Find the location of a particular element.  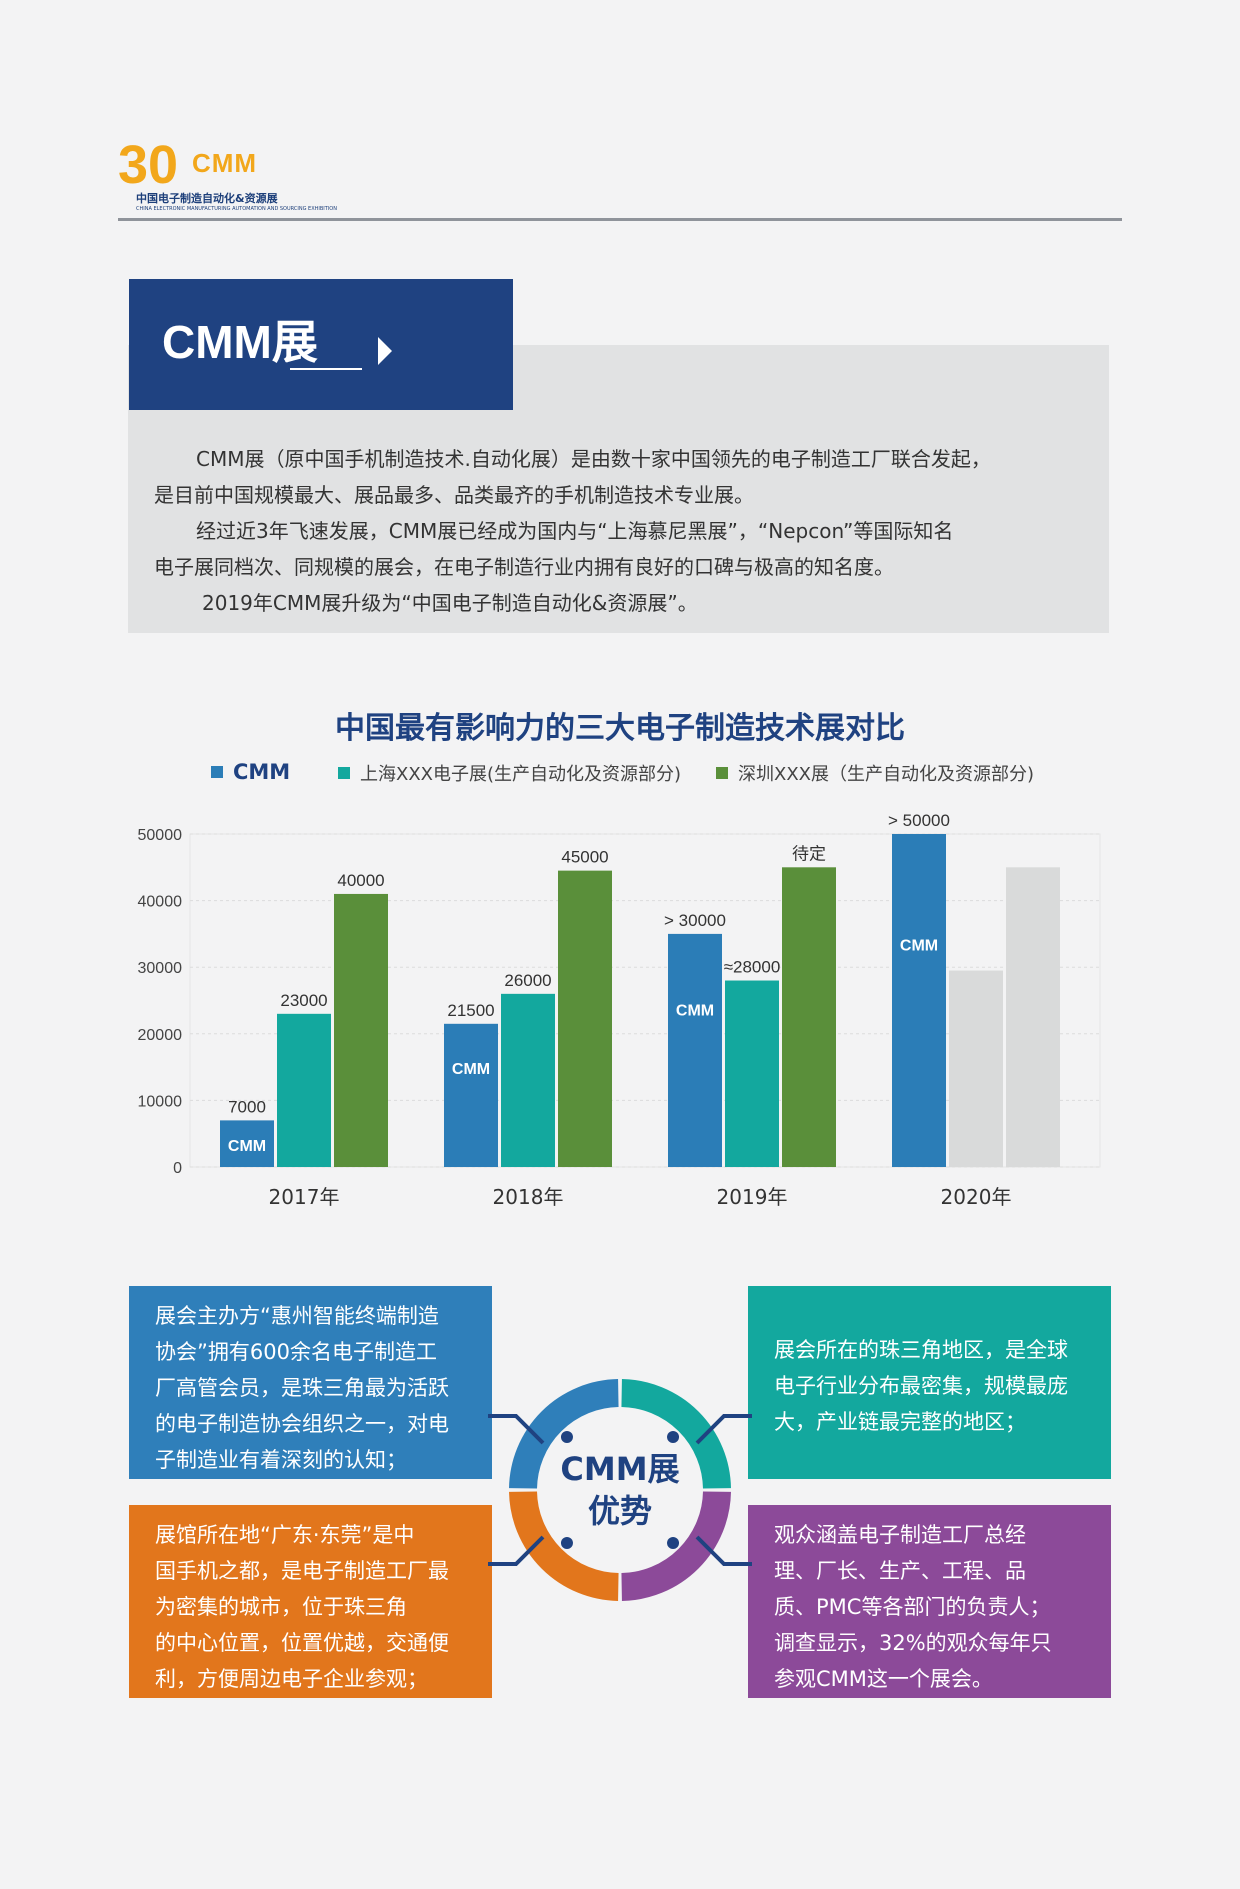

legend-item-shanghai: 上海XXX电子展(生产自动化及资源部分) is located at coordinates (509, 773).